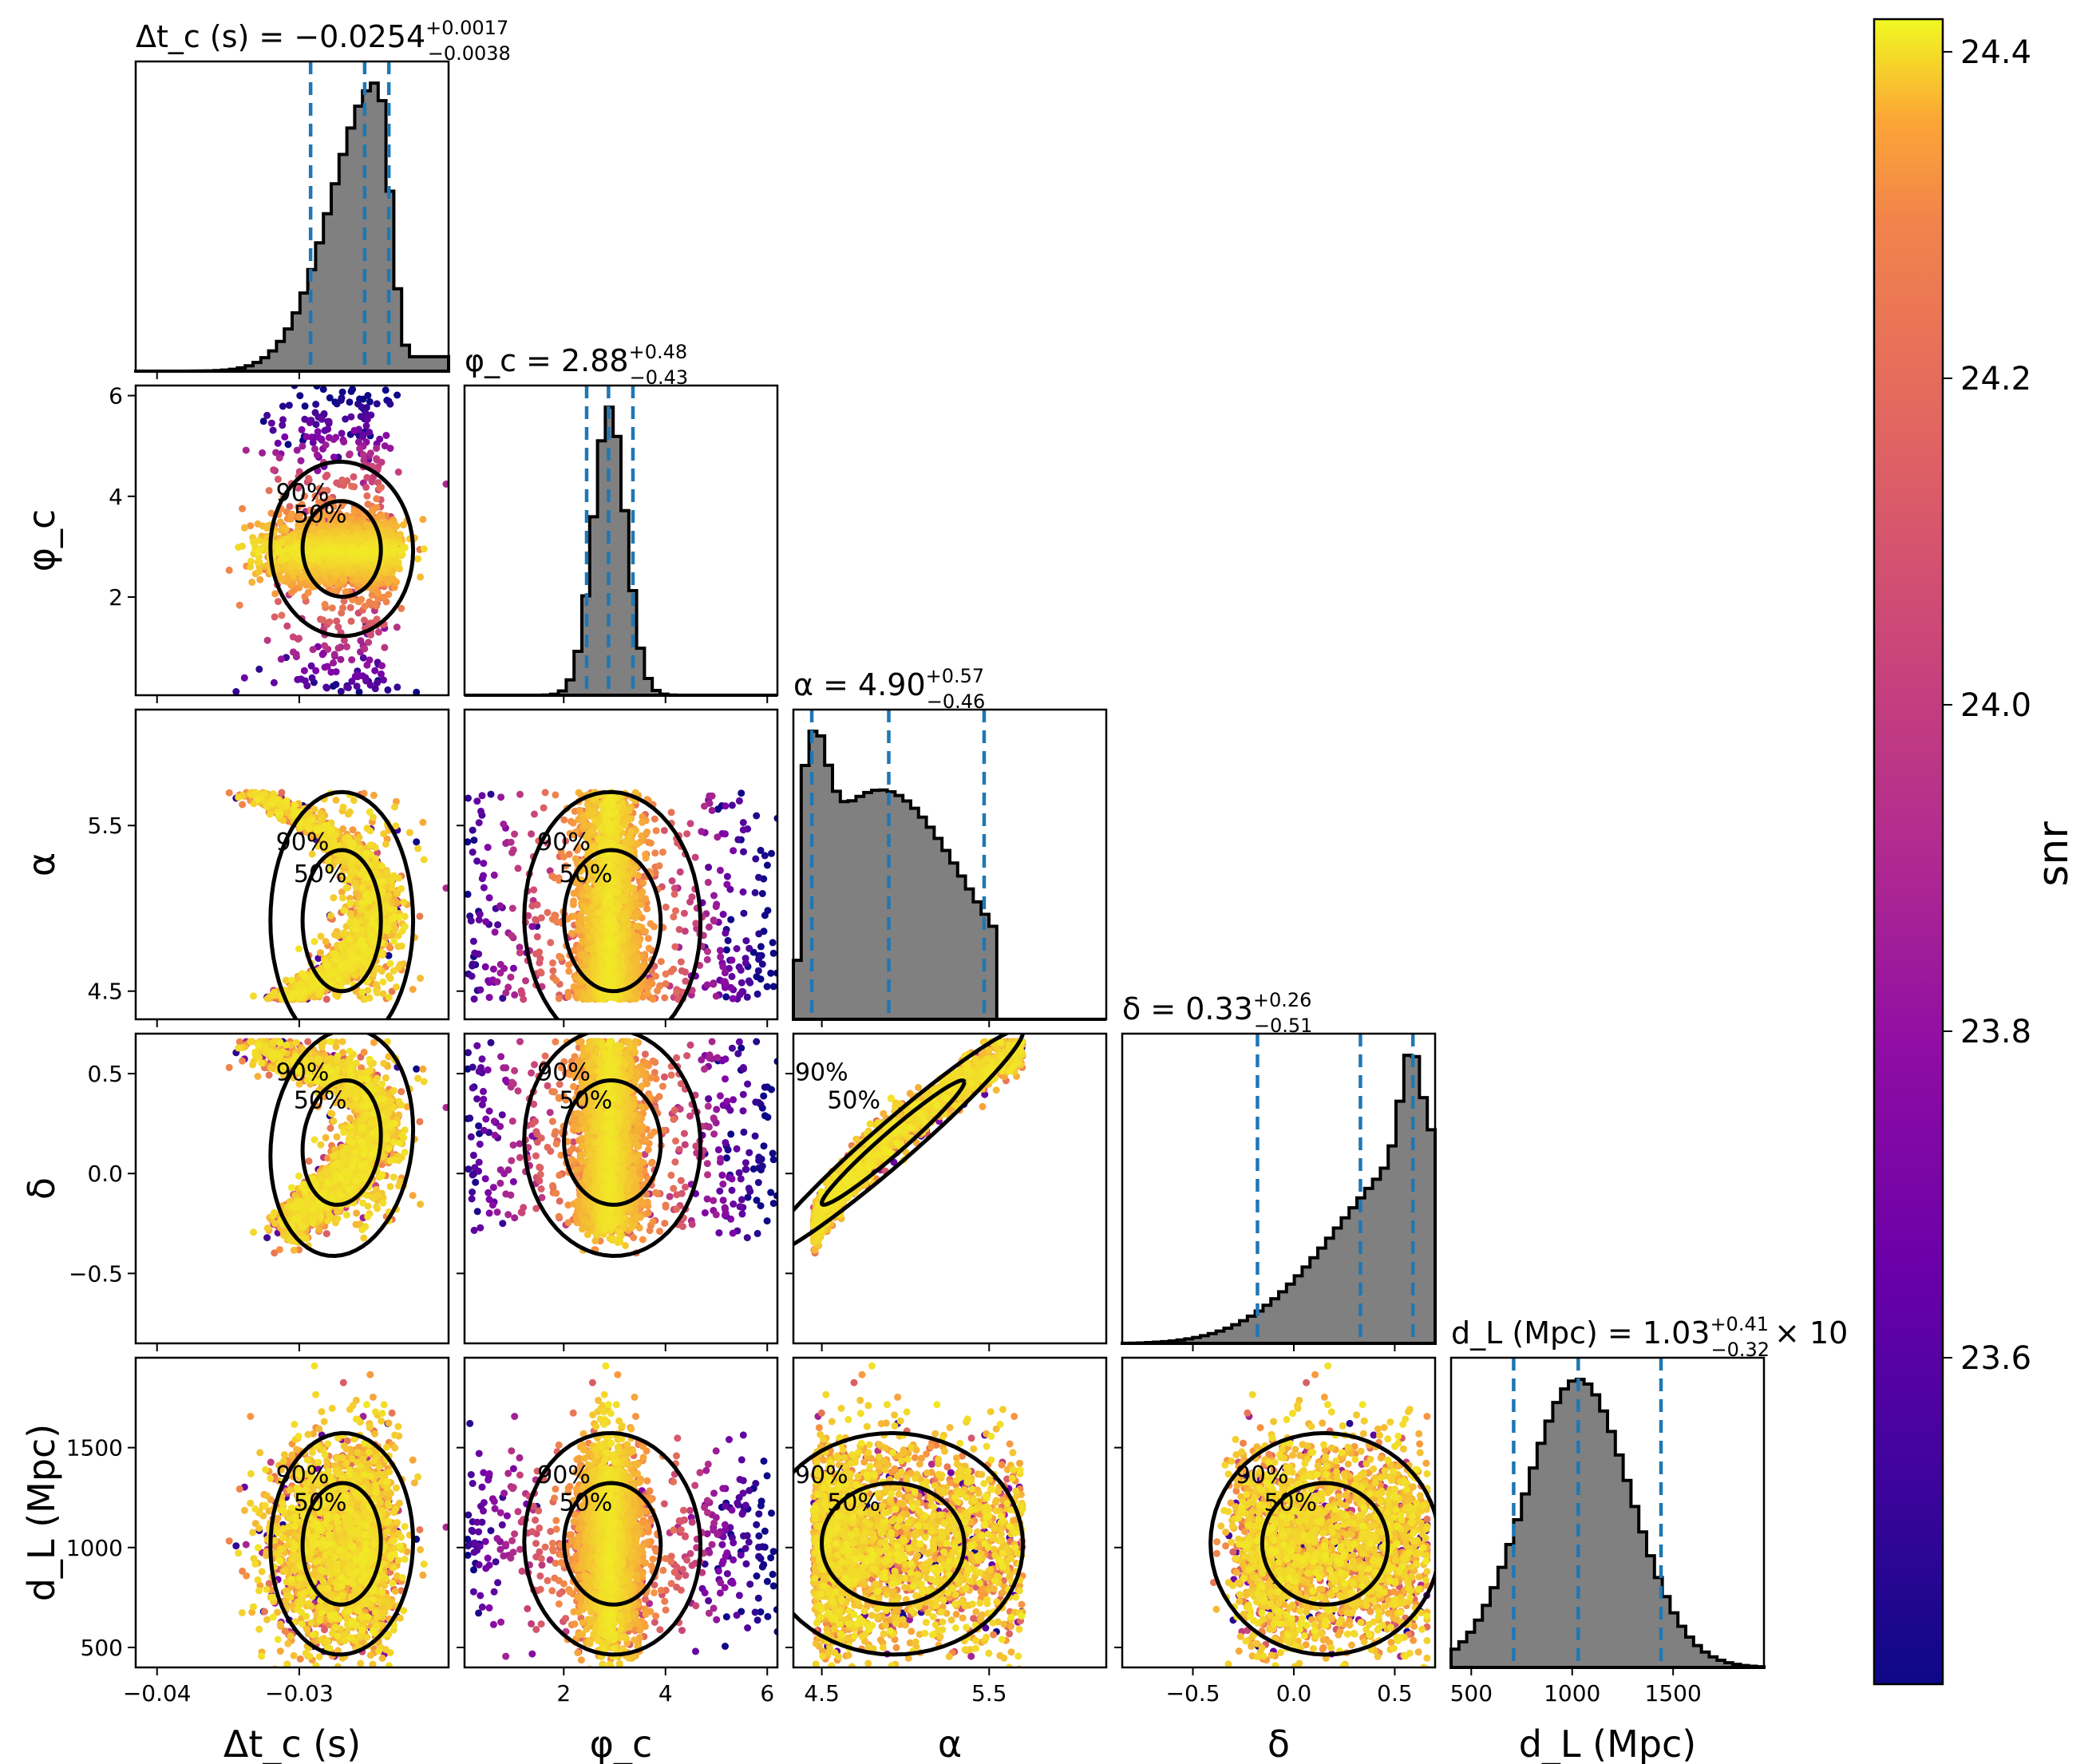  I want to click on panel-delta_tc-vs-delta_tc: Δt_c (s) = −0.0254+0.0017 −0.0038, so click(322, 198).